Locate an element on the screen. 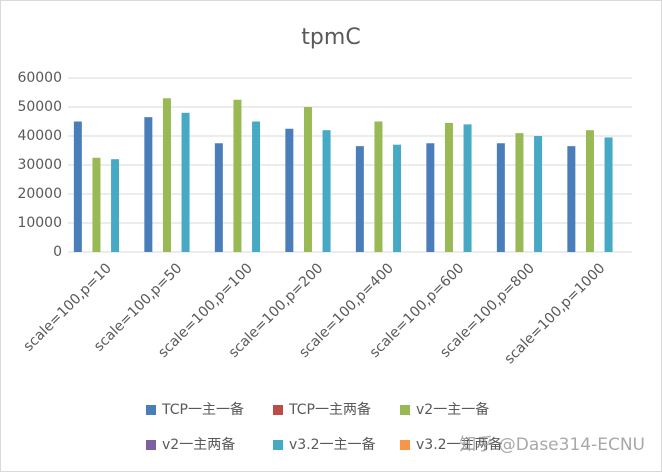 This screenshot has width=662, height=472. legend-label: TCP一主两备 is located at coordinates (329, 409).